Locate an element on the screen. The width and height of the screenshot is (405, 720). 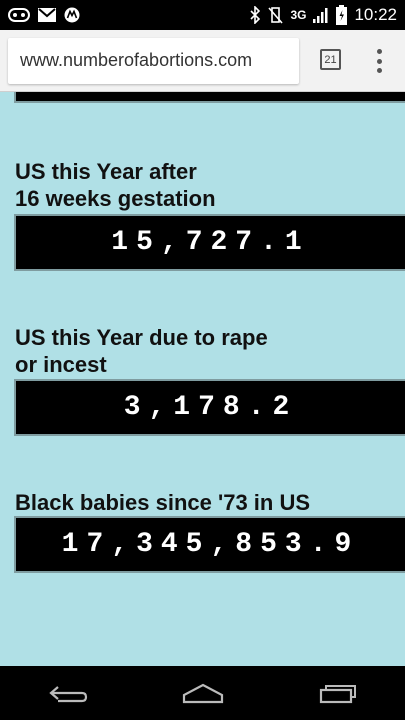
battery-icon is located at coordinates (342, 15).